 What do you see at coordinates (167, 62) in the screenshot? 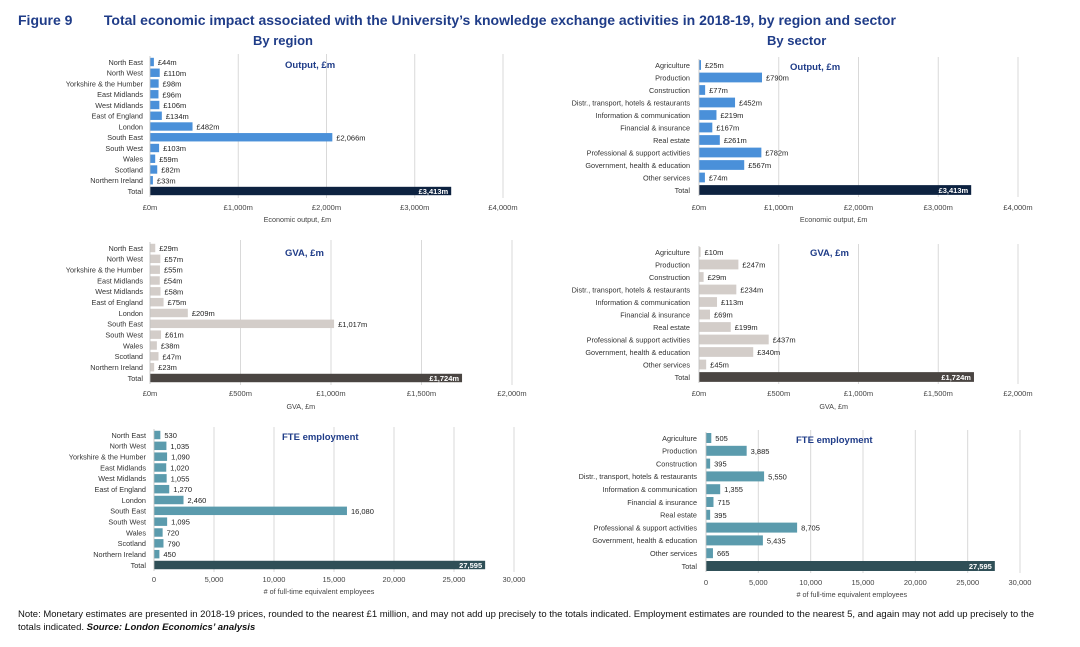
I see `data-label: £44m` at bounding box center [167, 62].